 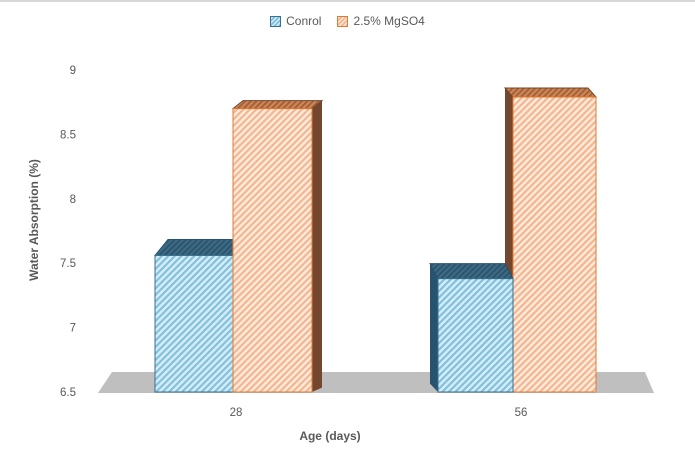 What do you see at coordinates (73, 71) in the screenshot?
I see `y-tick-label: 9` at bounding box center [73, 71].